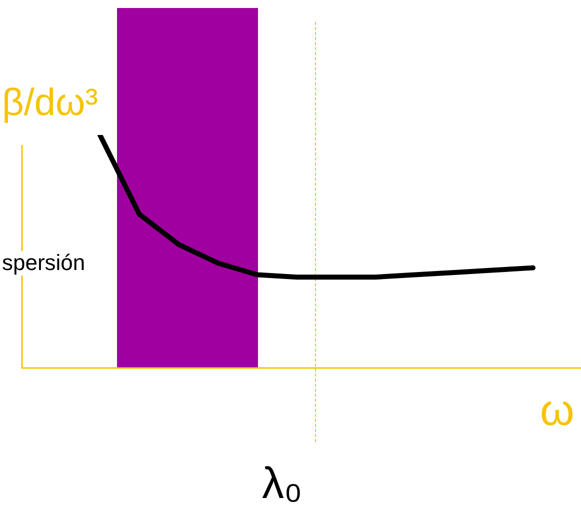 The height and width of the screenshot is (516, 581). What do you see at coordinates (557, 410) in the screenshot?
I see `x-axis-title: ω` at bounding box center [557, 410].